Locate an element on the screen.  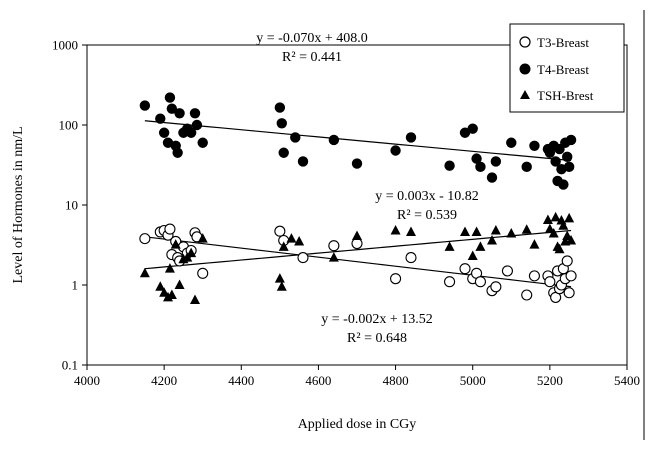
y-tick-label: 1 is located at coordinates (75, 285).